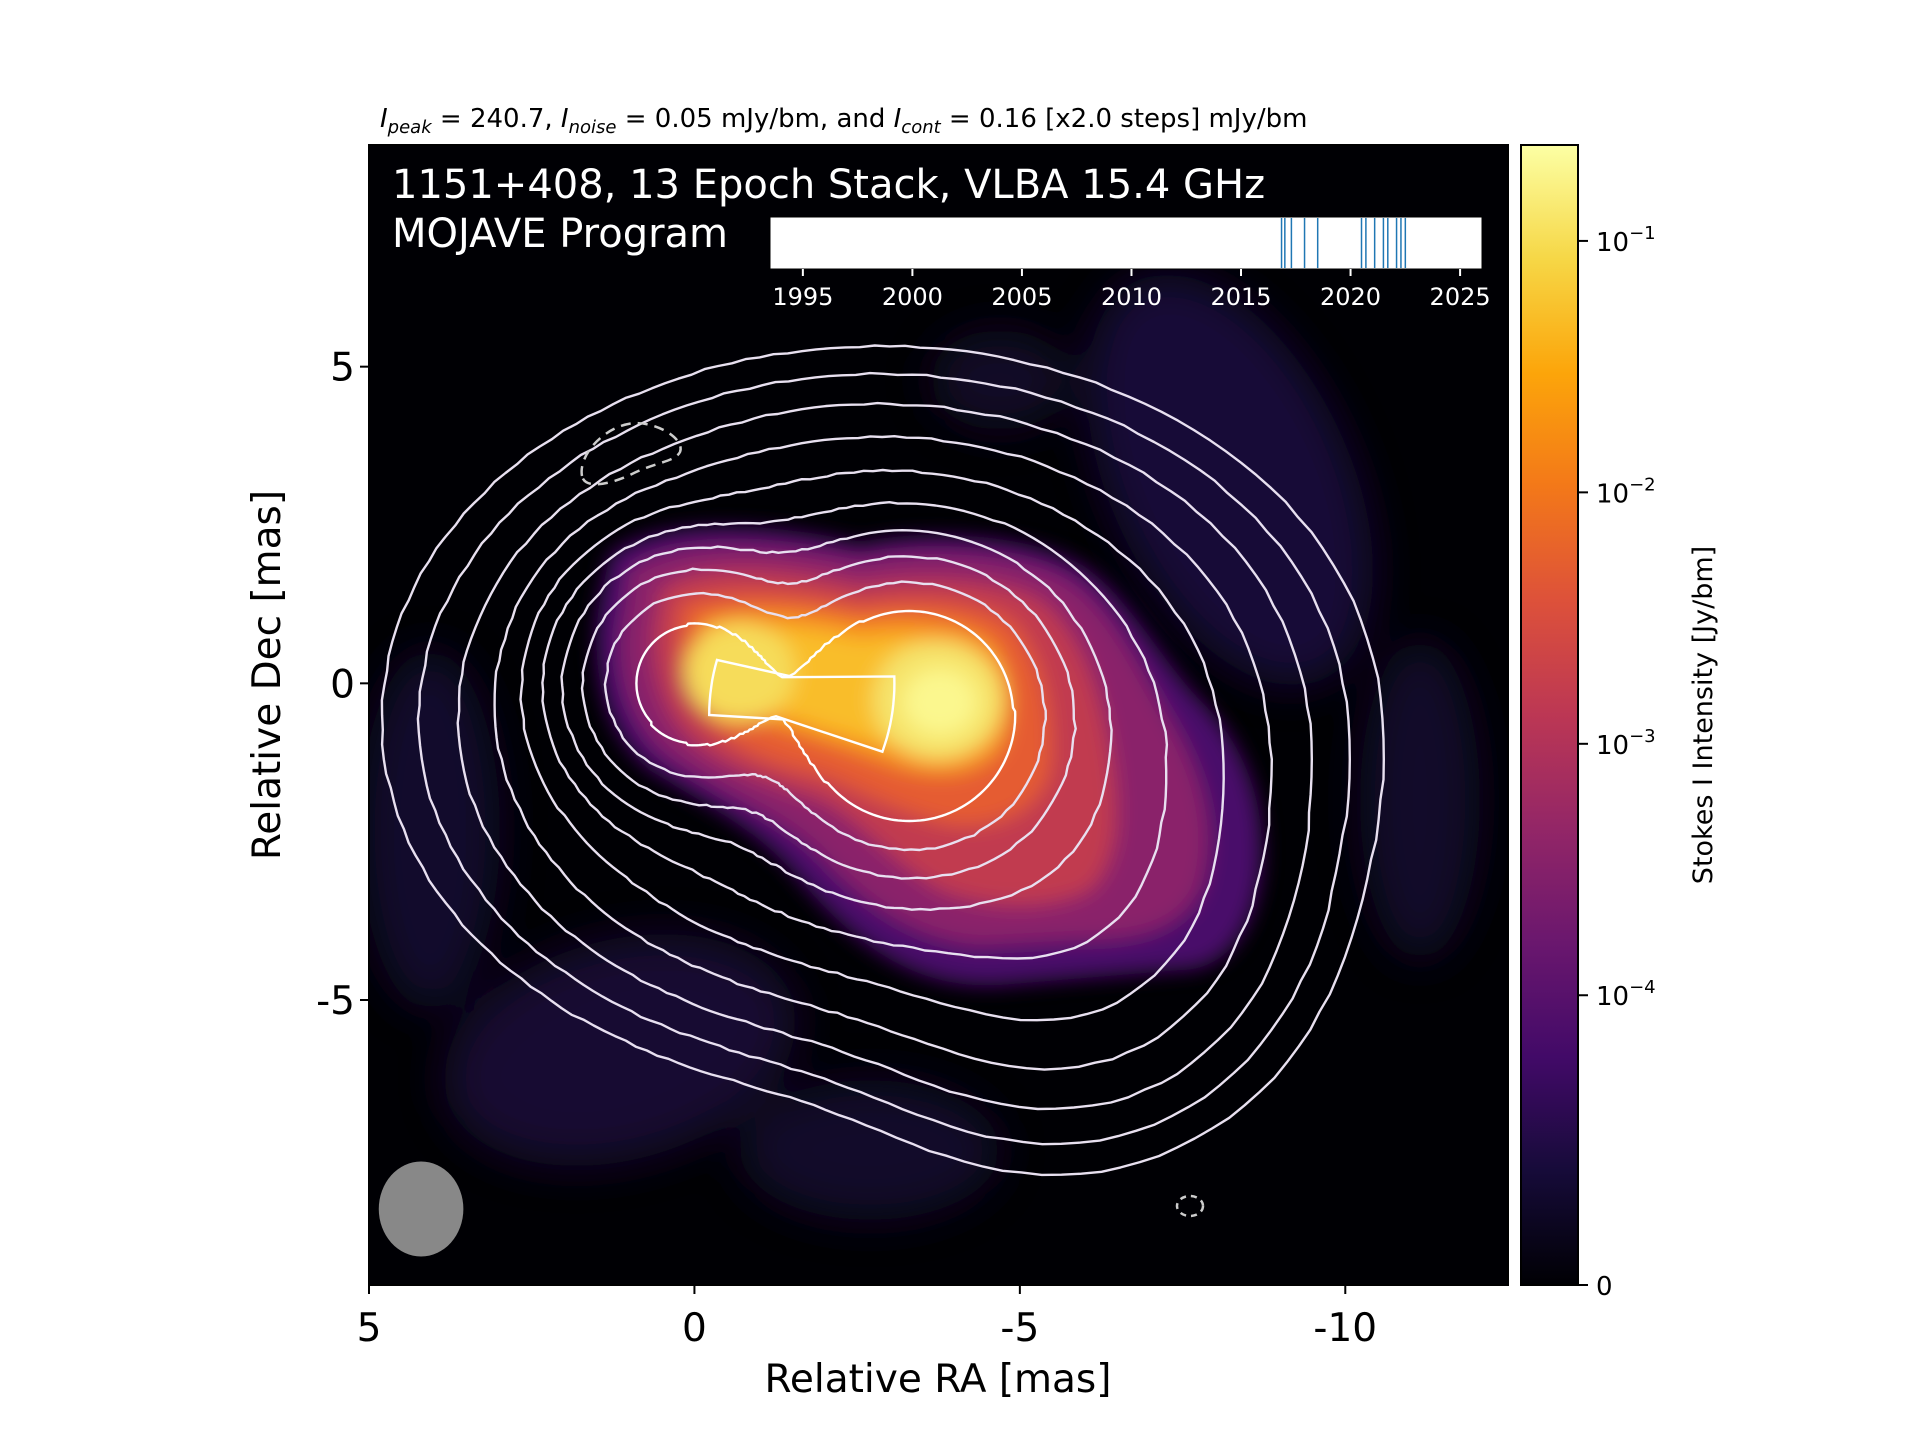  What do you see at coordinates (1131, 297) in the screenshot?
I see `timeline-tick-label: 2010` at bounding box center [1131, 297].